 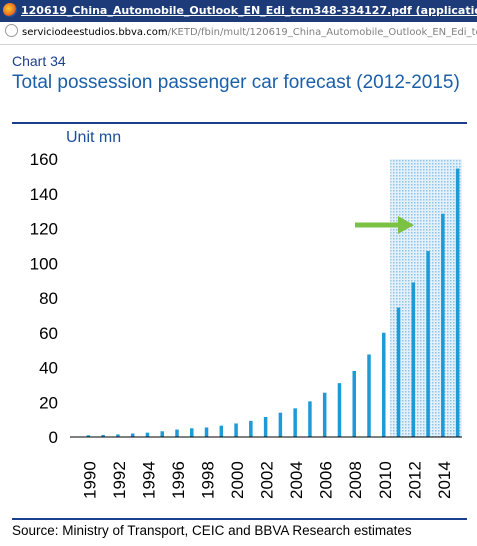 What do you see at coordinates (119, 480) in the screenshot?
I see `x-tick-label: 1992` at bounding box center [119, 480].